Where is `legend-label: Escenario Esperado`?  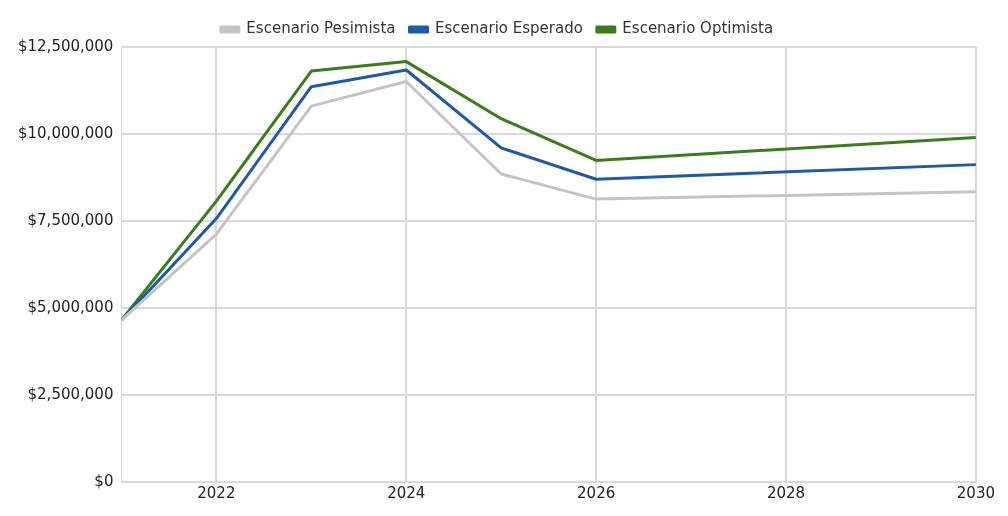
legend-label: Escenario Esperado is located at coordinates (509, 28).